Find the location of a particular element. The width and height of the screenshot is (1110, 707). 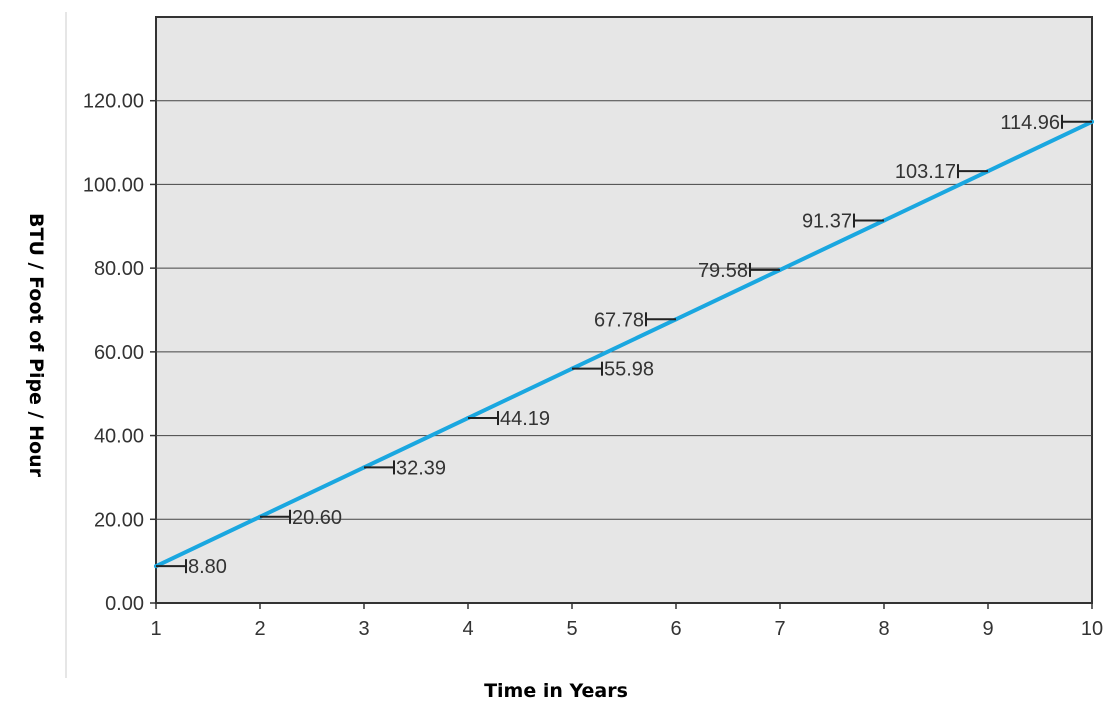

data-label: 32.39 is located at coordinates (421, 468).